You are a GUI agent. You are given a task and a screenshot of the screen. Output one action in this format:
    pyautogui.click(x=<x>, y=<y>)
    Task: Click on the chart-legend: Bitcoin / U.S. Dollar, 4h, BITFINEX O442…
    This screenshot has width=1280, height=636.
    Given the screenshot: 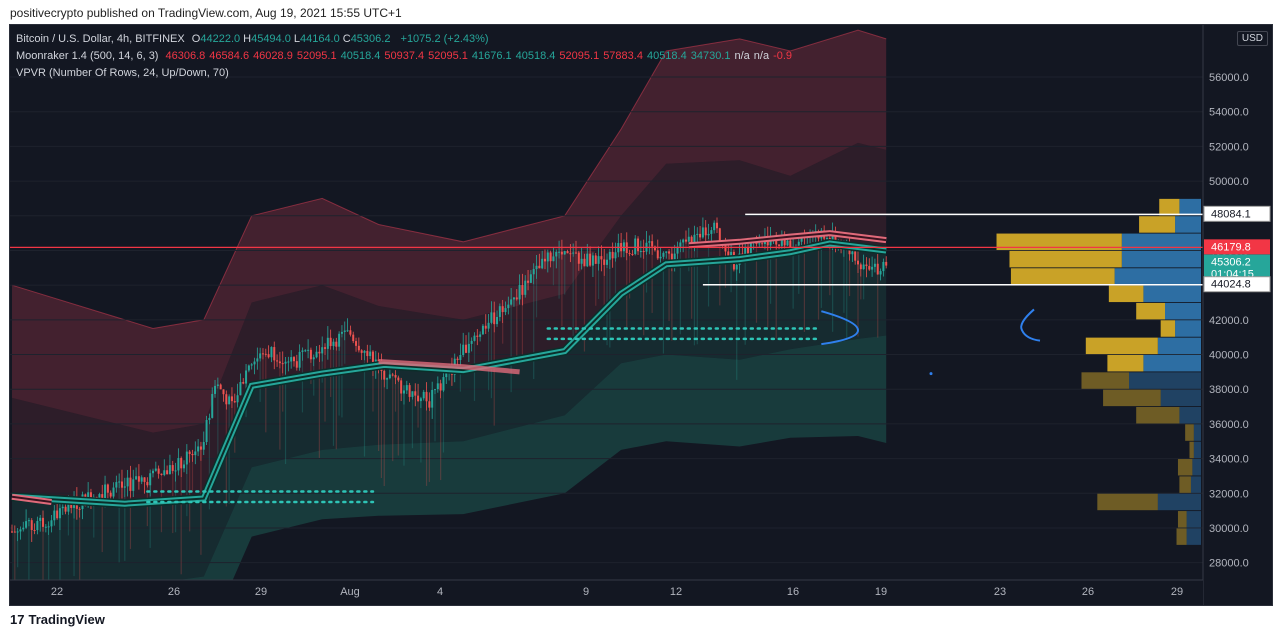 What is the action you would take?
    pyautogui.click(x=408, y=56)
    